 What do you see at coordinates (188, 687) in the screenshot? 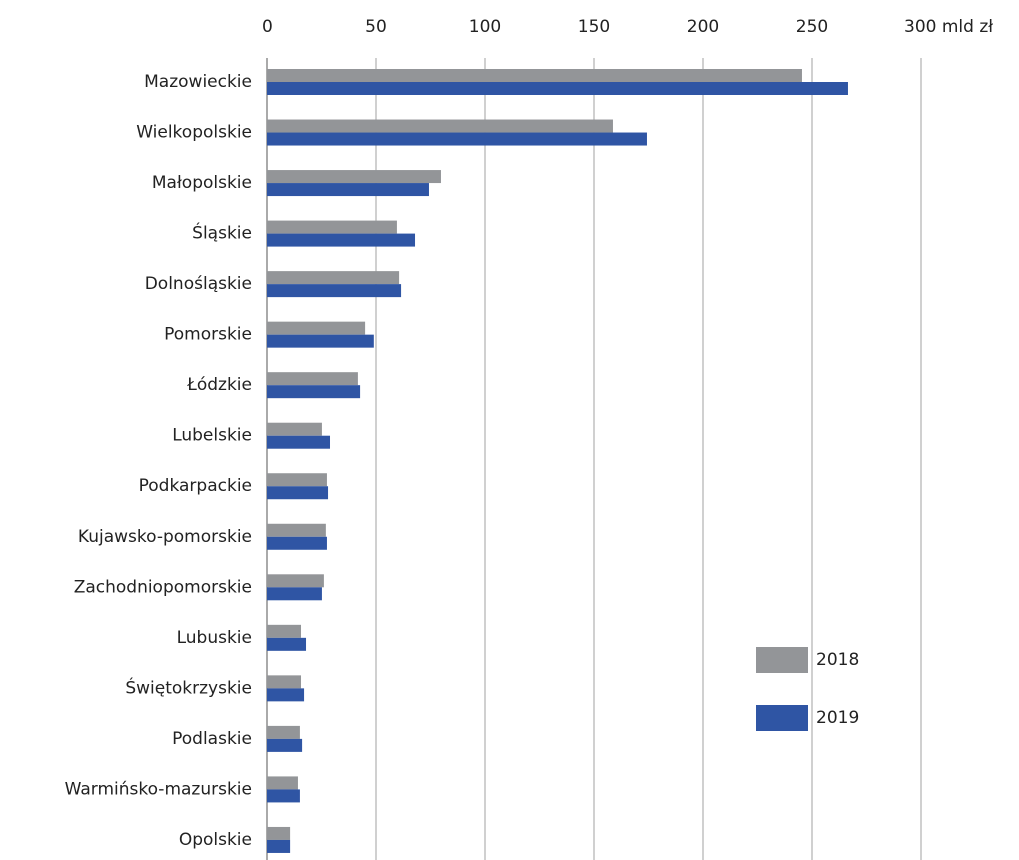
I see `y-tick-label: Świętokrzyskie` at bounding box center [188, 687].